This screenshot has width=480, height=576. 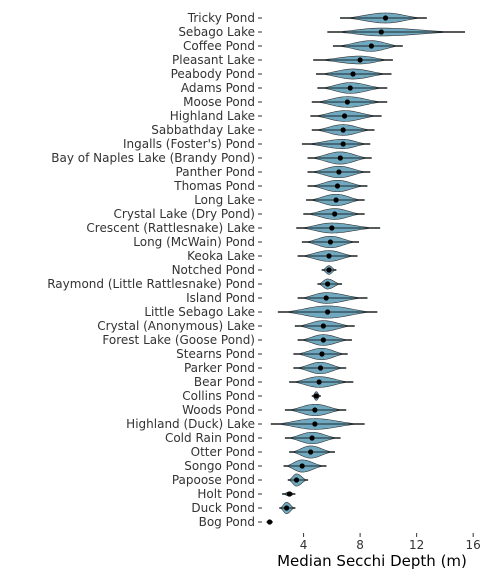 What do you see at coordinates (176, 326) in the screenshot?
I see `category-label: Crystal (Anonymous) Lake` at bounding box center [176, 326].